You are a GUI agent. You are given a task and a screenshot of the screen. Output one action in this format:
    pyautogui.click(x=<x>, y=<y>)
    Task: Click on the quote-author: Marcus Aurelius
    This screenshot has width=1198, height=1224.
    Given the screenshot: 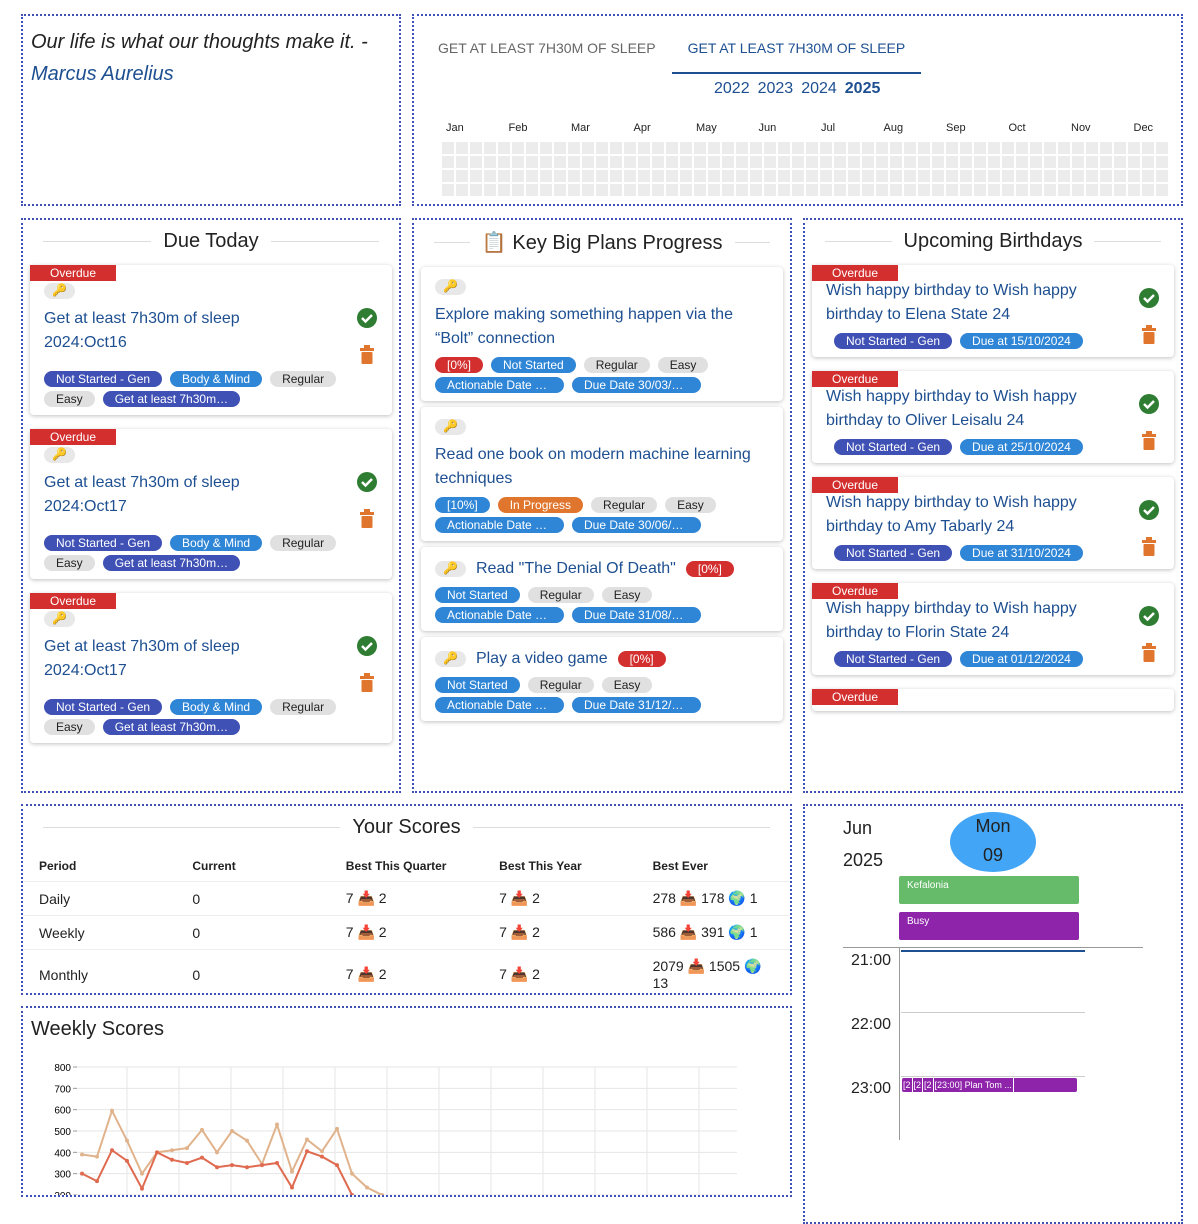 What is the action you would take?
    pyautogui.click(x=102, y=74)
    